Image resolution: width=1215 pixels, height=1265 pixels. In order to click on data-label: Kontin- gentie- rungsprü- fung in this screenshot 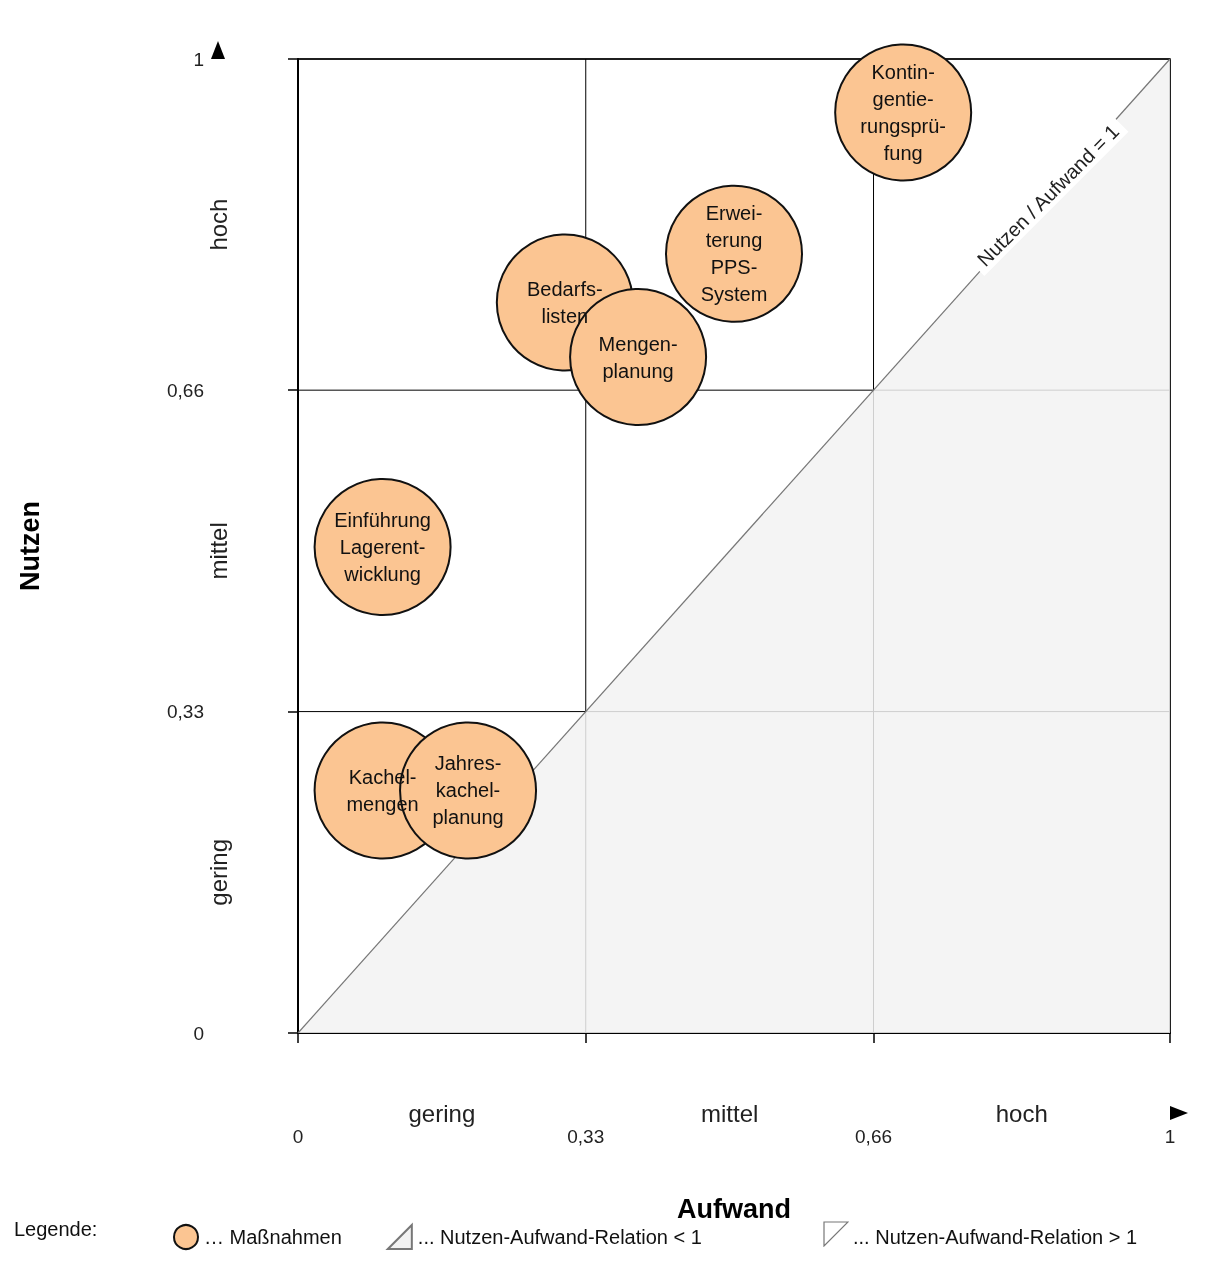, I will do `click(903, 113)`.